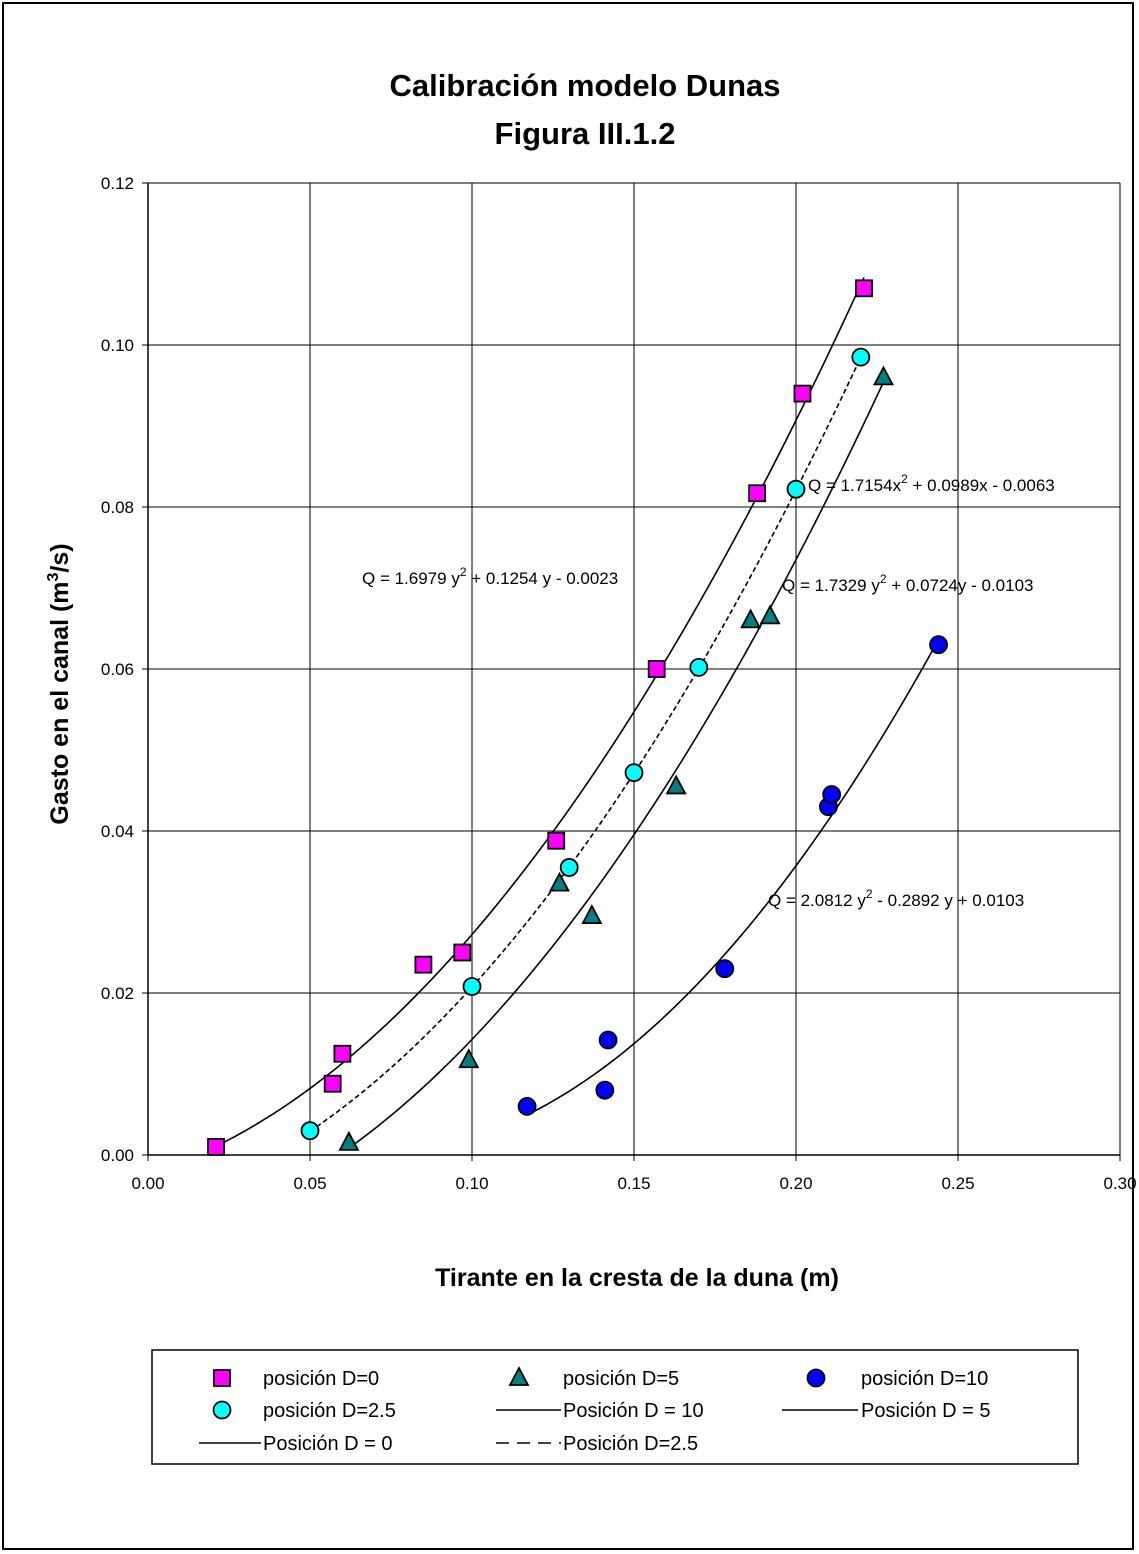 The height and width of the screenshot is (1554, 1139). What do you see at coordinates (637, 1278) in the screenshot?
I see `x-axis-label: Tirante en la cresta de la duna (m)` at bounding box center [637, 1278].